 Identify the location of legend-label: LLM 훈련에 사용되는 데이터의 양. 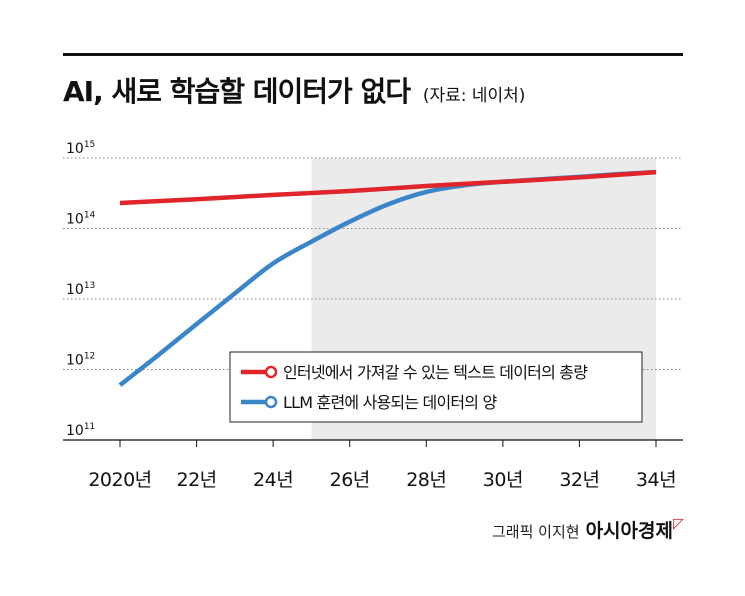
(390, 402).